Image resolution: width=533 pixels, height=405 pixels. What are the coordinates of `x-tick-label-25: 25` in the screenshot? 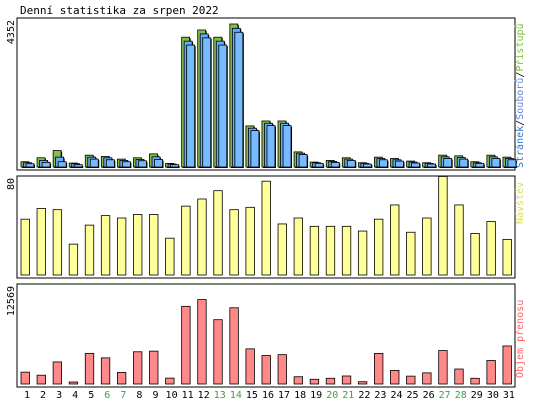 It's located at (413, 395).